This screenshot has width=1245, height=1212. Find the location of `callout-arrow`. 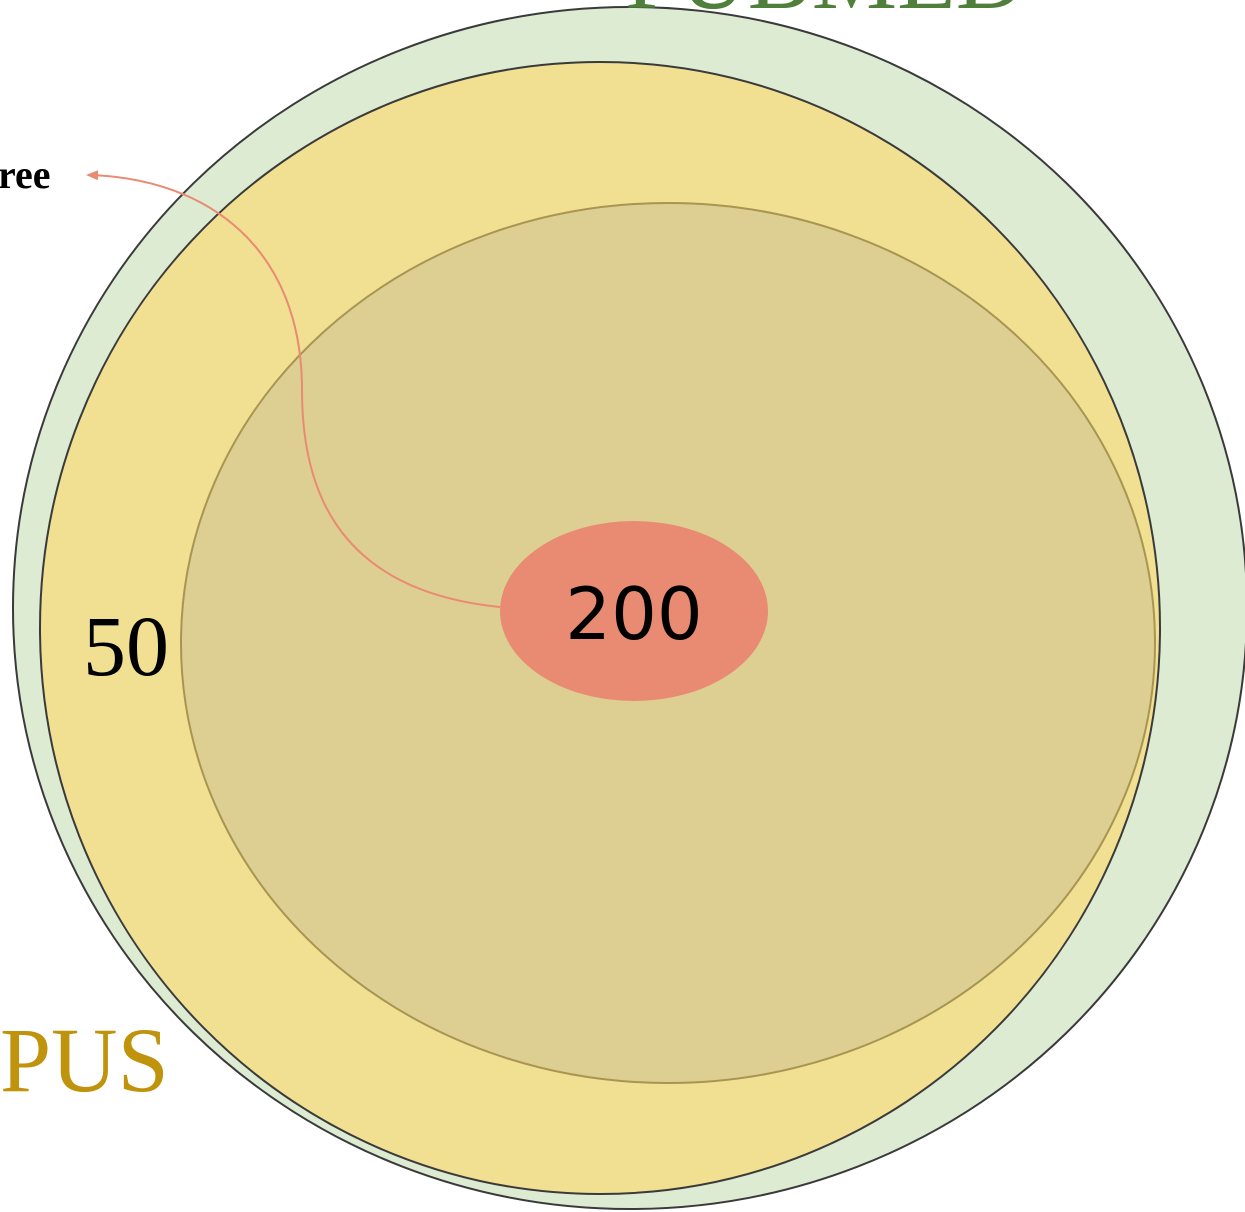

callout-arrow is located at coordinates (293, 389).